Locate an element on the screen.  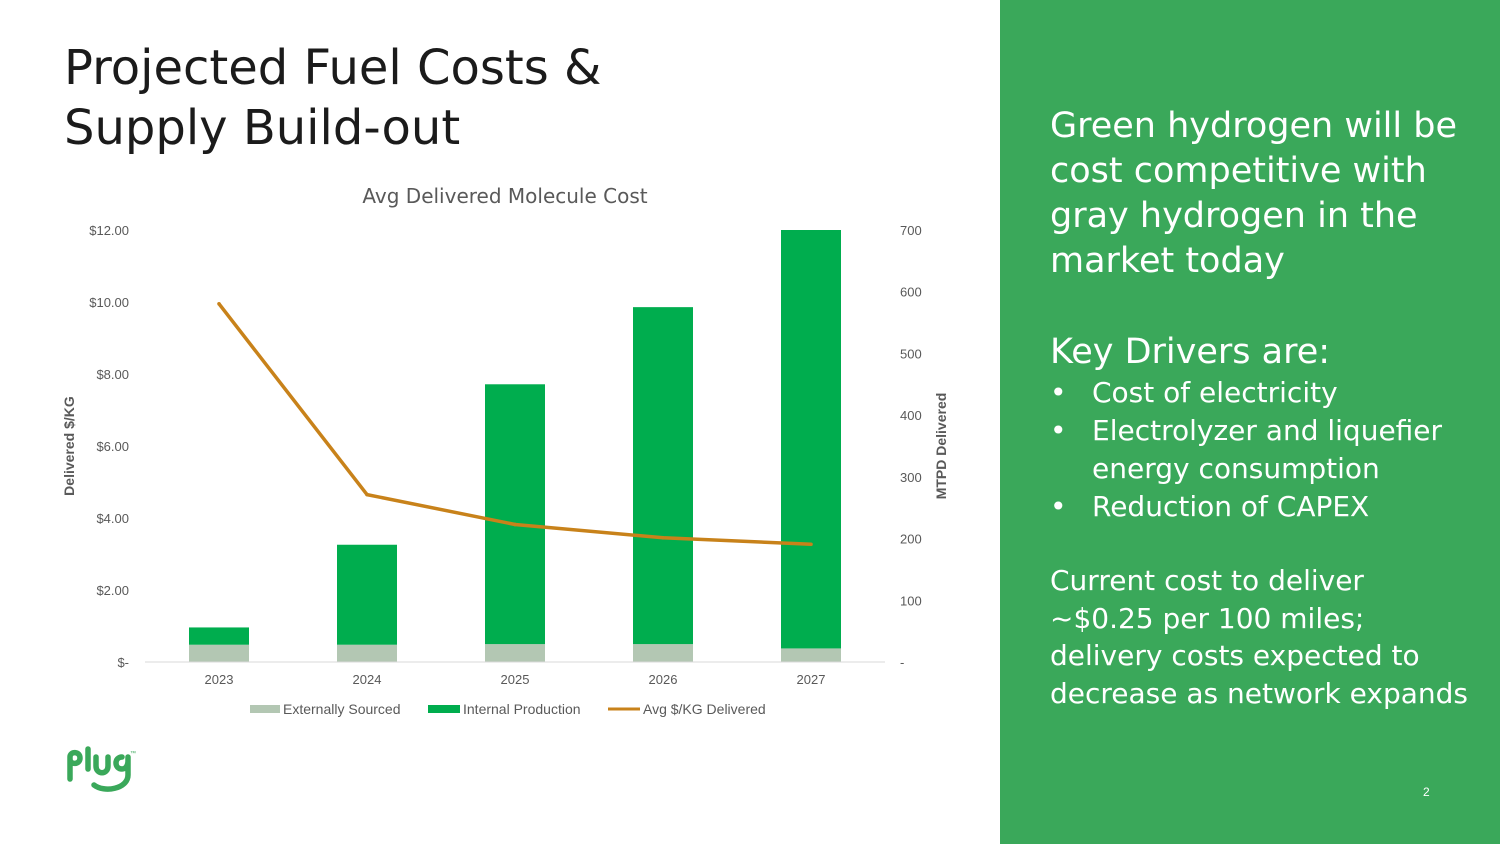
drivers-heading: Key Drivers are: is located at coordinates (1190, 352).